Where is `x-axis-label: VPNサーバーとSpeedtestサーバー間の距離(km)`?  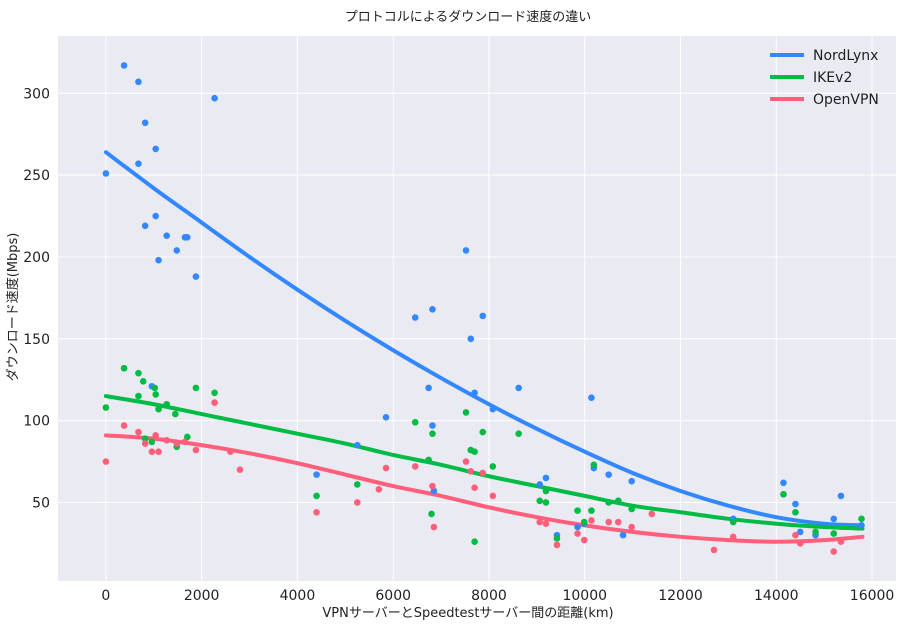 x-axis-label: VPNサーバーとSpeedtestサーバー間の距離(km) is located at coordinates (467, 613).